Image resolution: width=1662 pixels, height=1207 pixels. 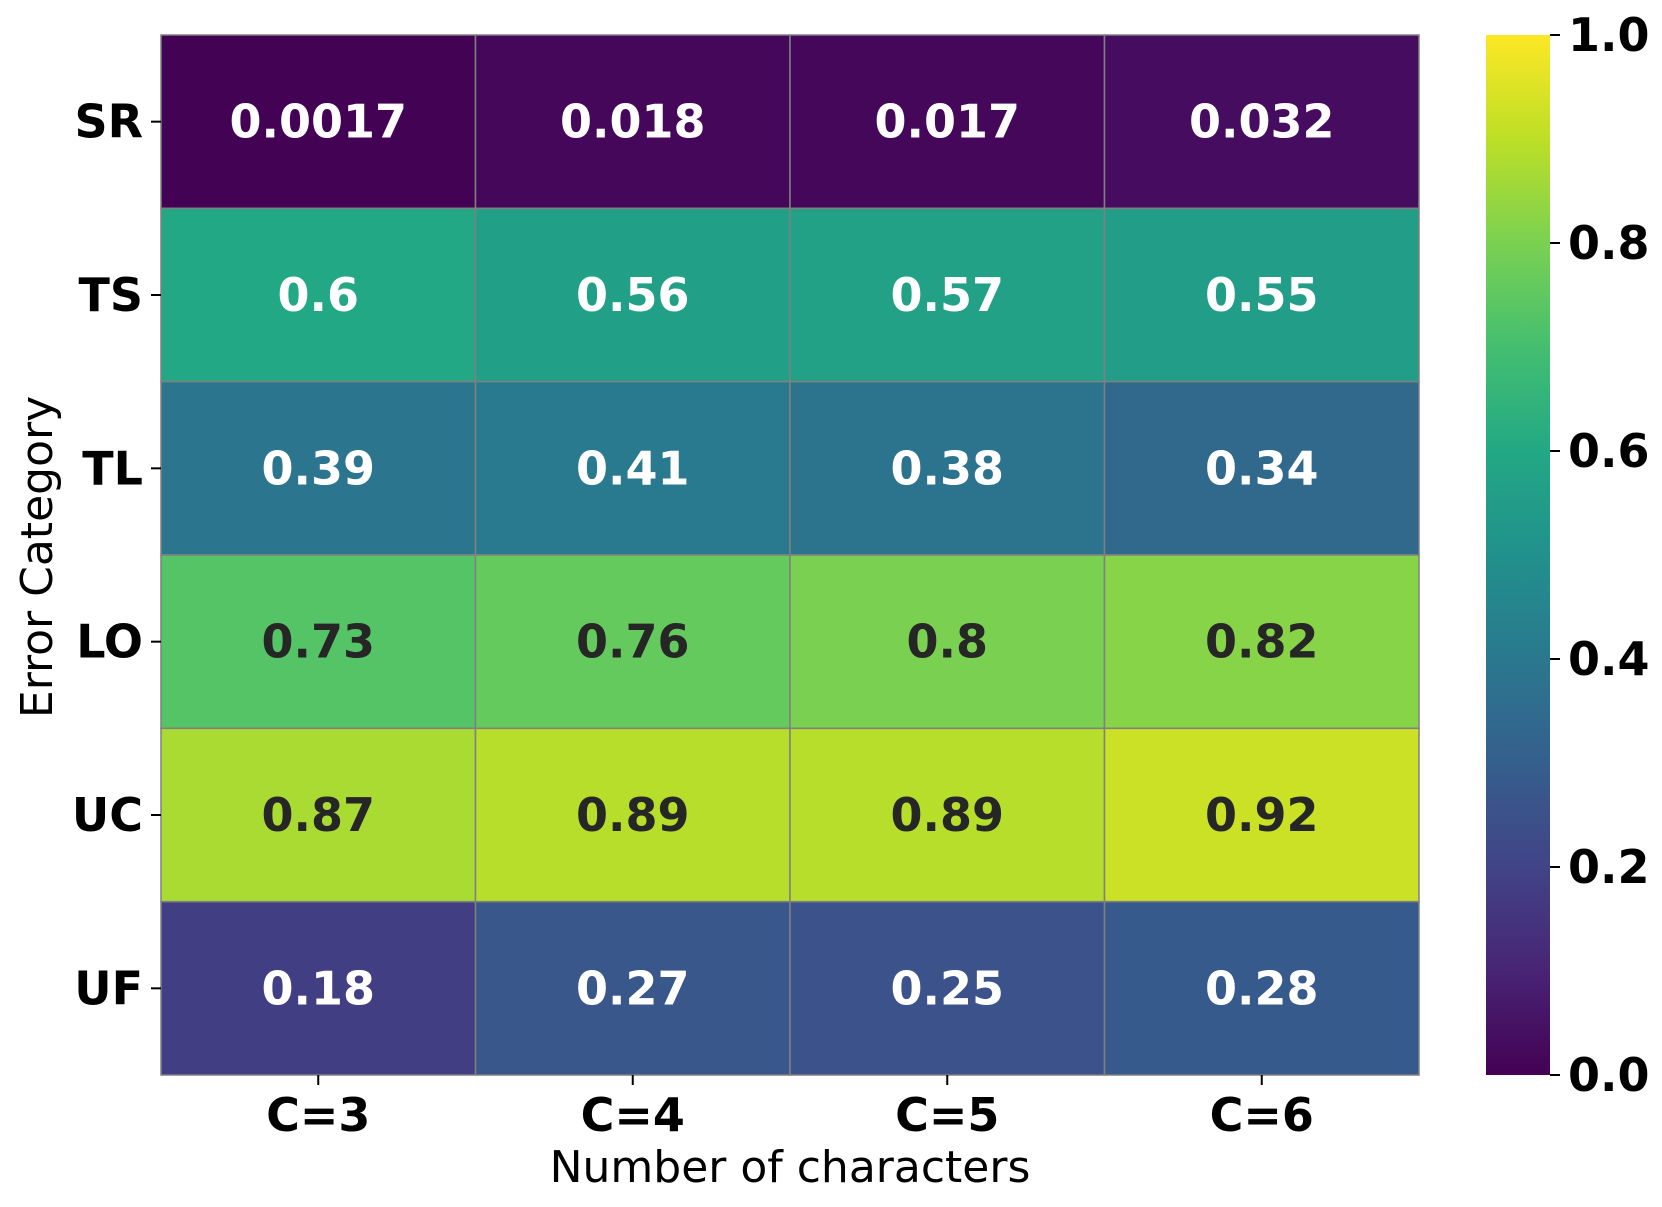 I want to click on colorbar-tick-label: 1.0, so click(x=1609, y=35).